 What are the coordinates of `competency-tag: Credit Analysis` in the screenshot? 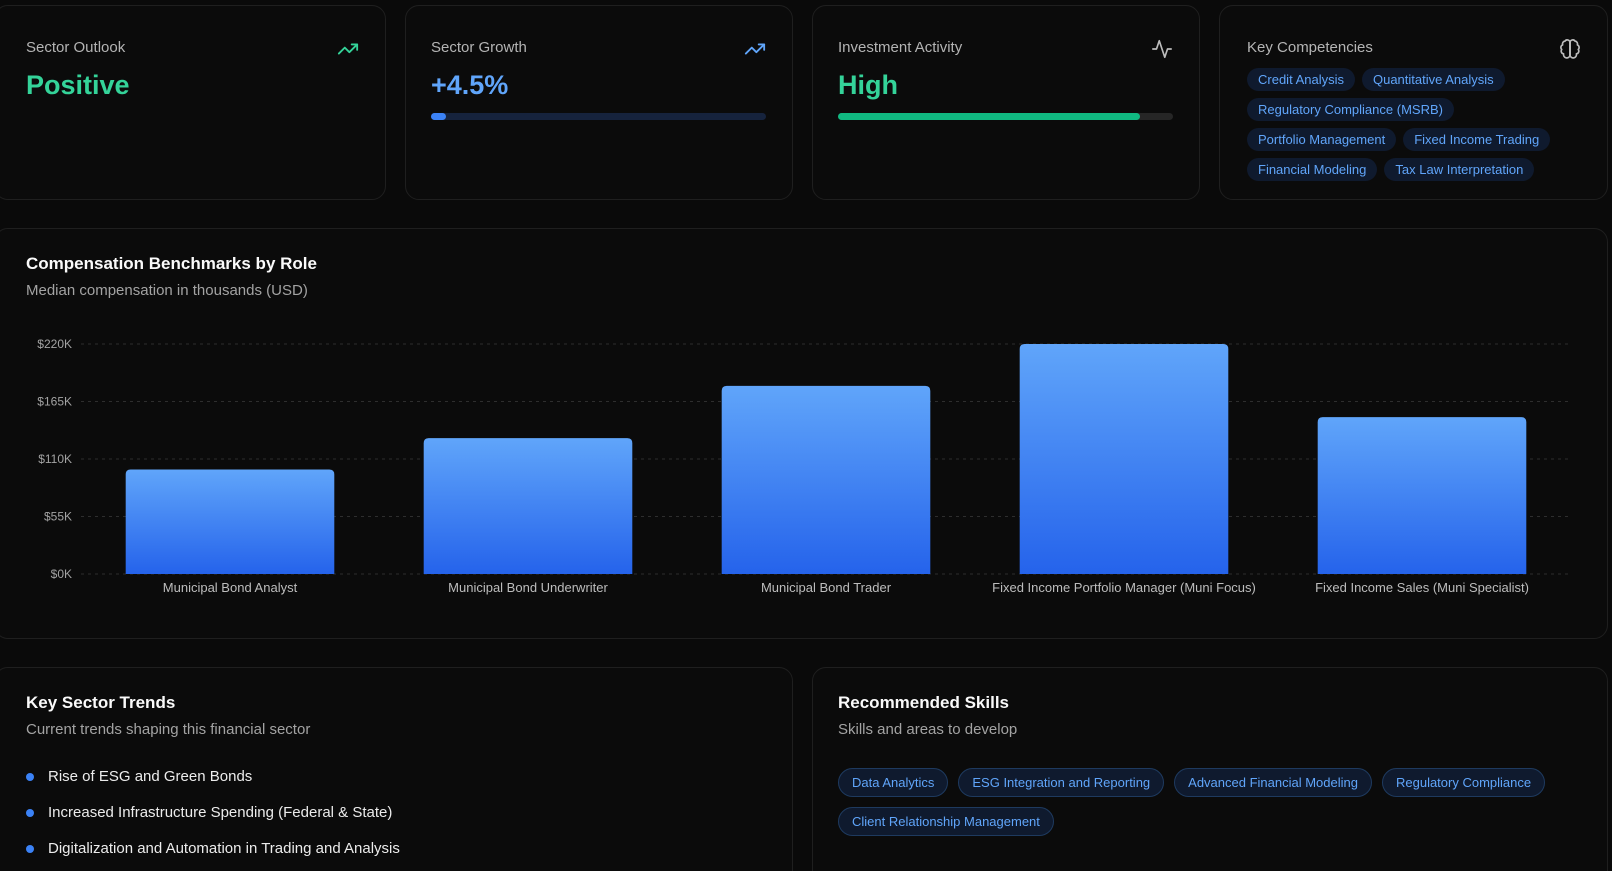 It's located at (1301, 79).